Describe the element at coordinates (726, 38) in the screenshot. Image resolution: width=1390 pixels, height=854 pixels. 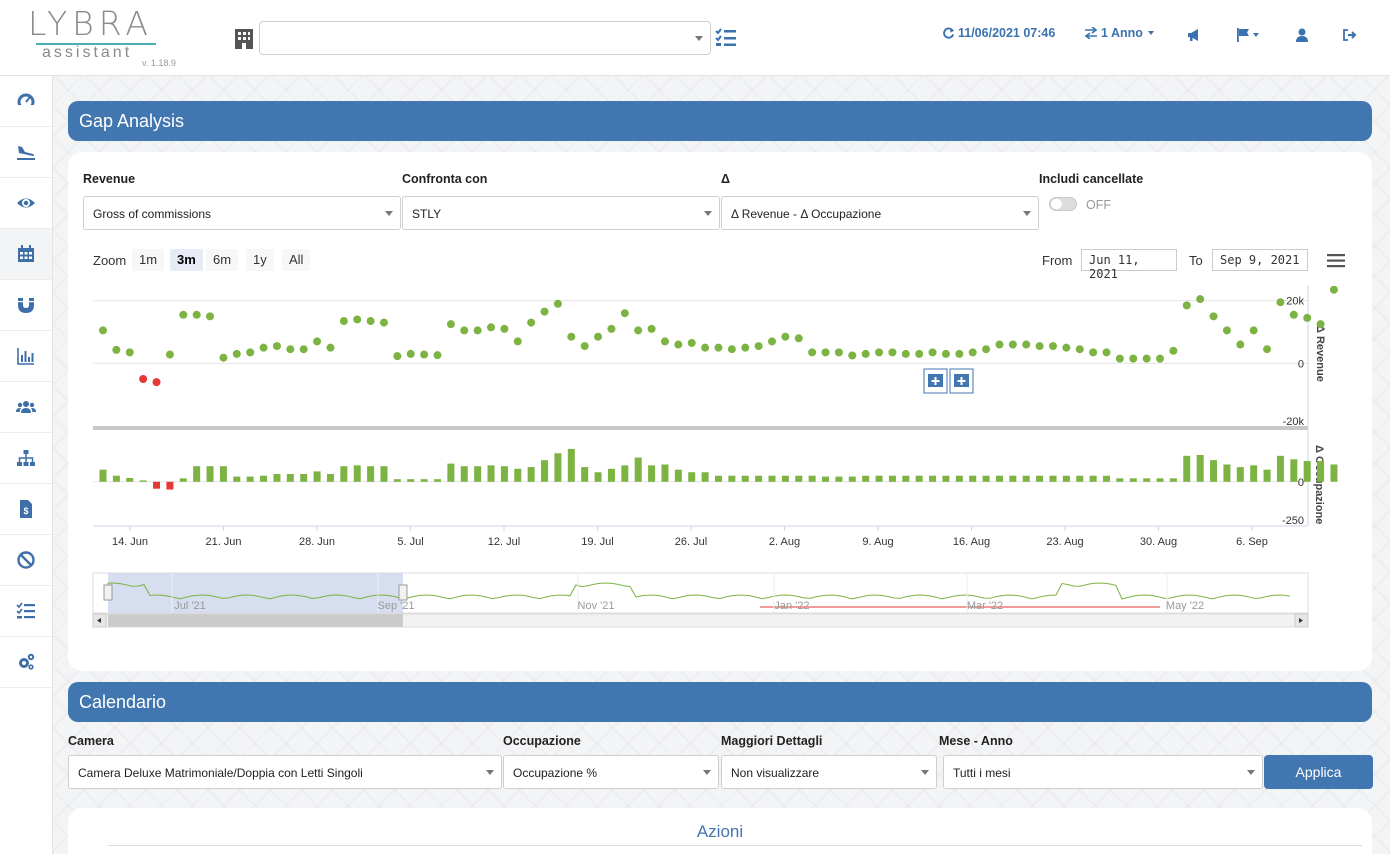
I see `list-check-icon` at that location.